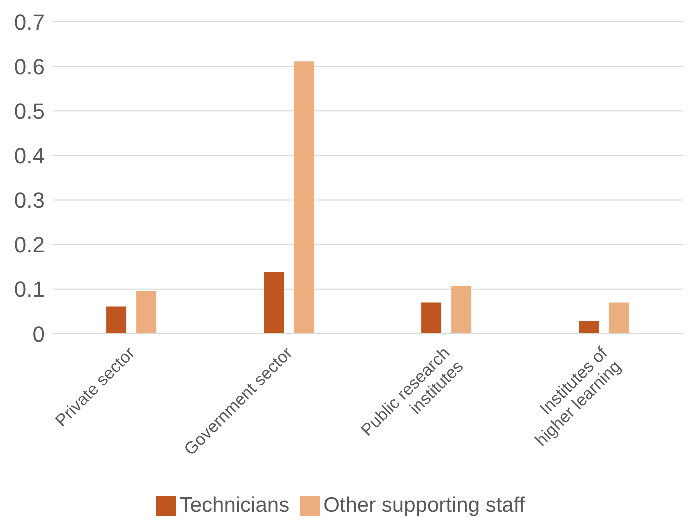  I want to click on legend-label: Other supporting staff, so click(425, 505).